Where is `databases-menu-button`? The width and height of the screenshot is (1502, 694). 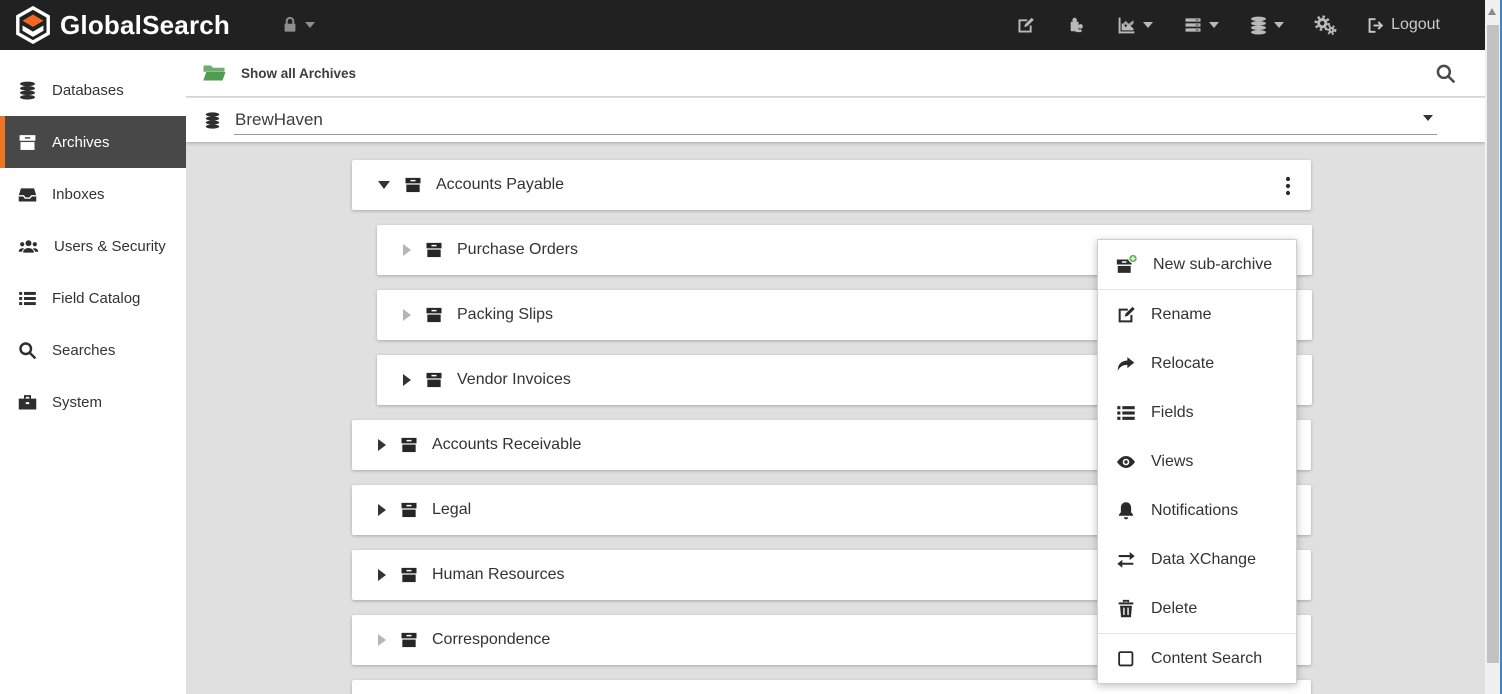
databases-menu-button is located at coordinates (1266, 25).